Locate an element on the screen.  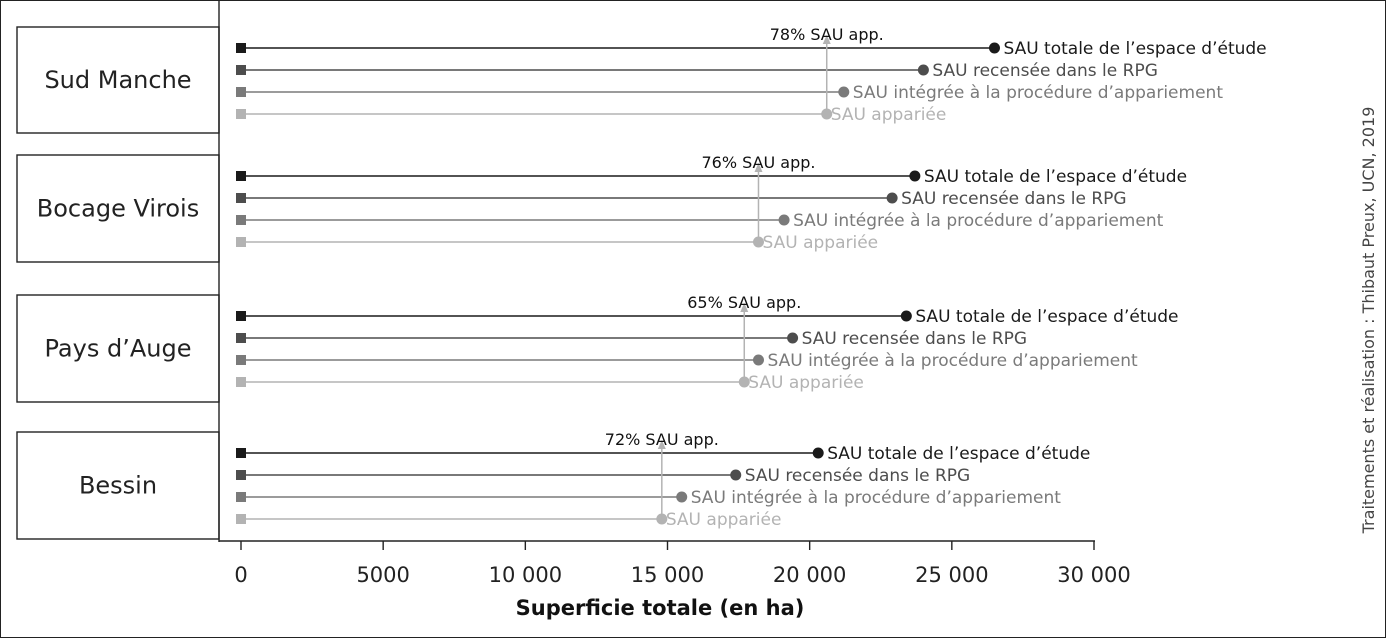
x-tick-label: 0 is located at coordinates (240, 575).